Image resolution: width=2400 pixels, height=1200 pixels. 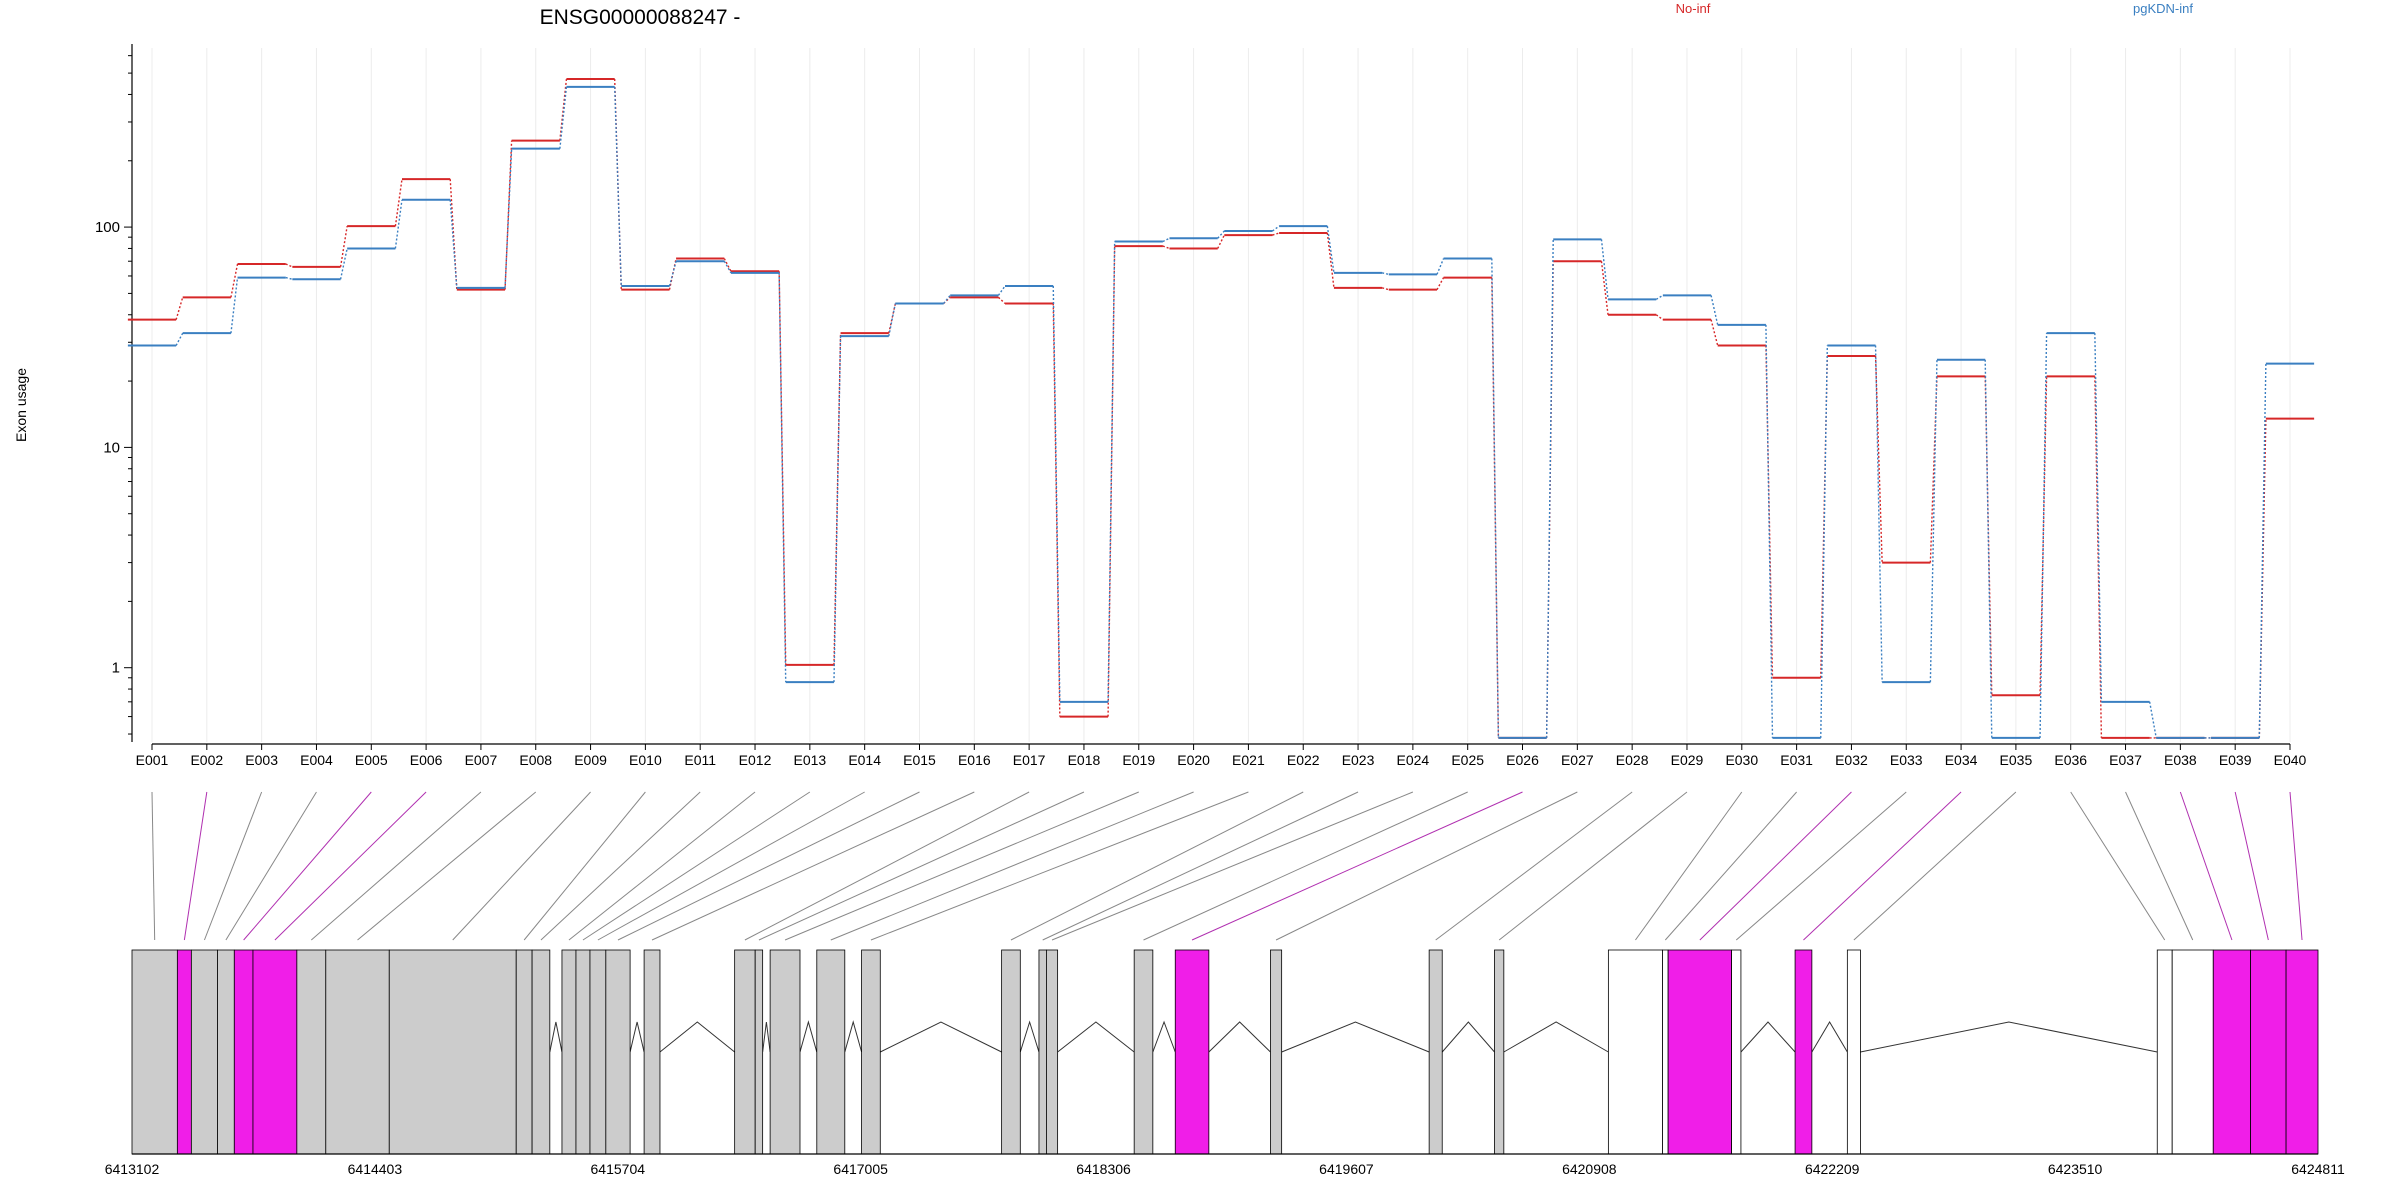 What do you see at coordinates (1693, 8) in the screenshot?
I see `legend-entry-no-inf: No-inf` at bounding box center [1693, 8].